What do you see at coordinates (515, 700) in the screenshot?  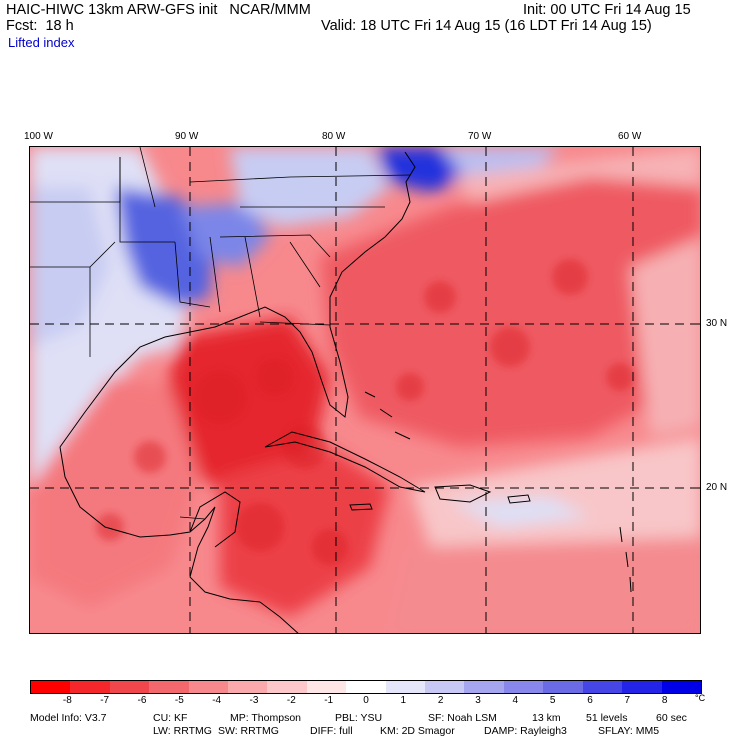 I see `legend-tick-label: 4` at bounding box center [515, 700].